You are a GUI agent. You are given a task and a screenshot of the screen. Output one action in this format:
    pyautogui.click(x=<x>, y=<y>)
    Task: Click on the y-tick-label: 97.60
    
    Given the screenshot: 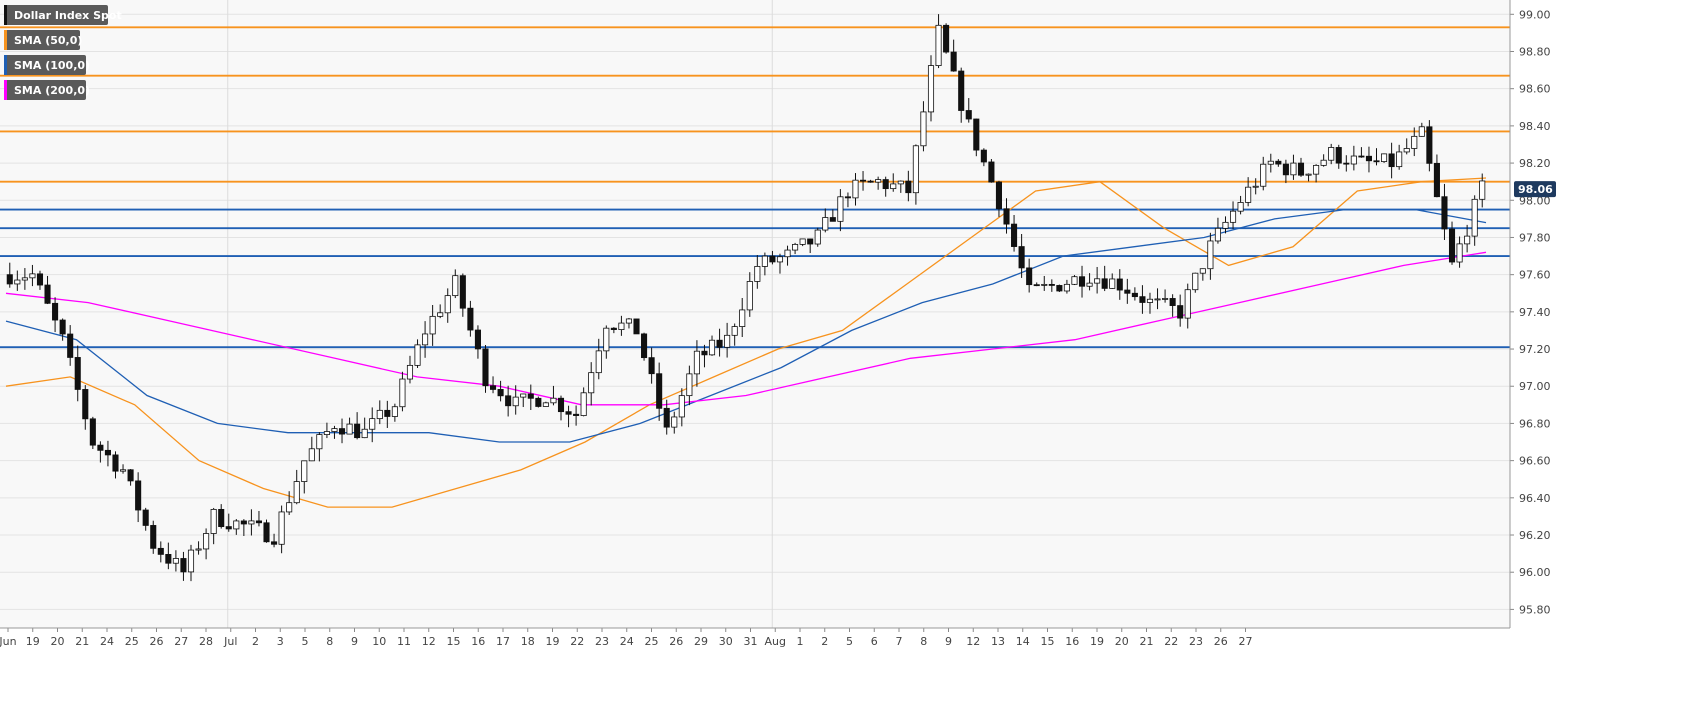 What is the action you would take?
    pyautogui.click(x=1535, y=275)
    